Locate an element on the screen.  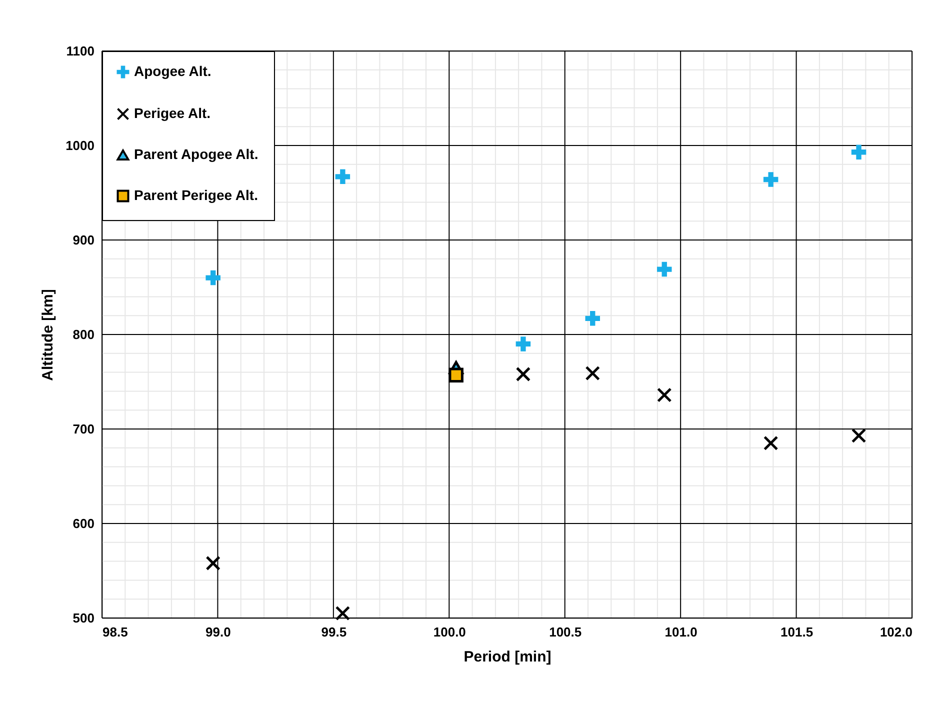
legend-label: Apogee Alt. is located at coordinates (173, 71).